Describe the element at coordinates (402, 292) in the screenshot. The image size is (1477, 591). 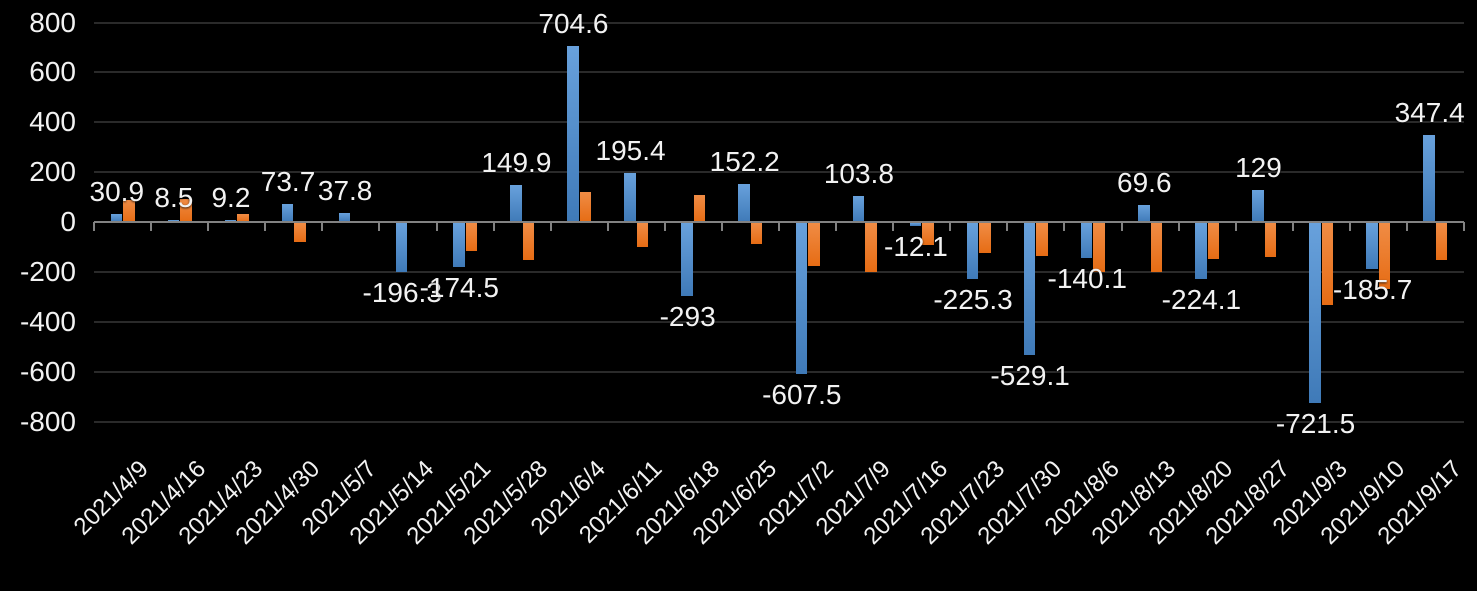
I see `data-label: -196.3` at that location.